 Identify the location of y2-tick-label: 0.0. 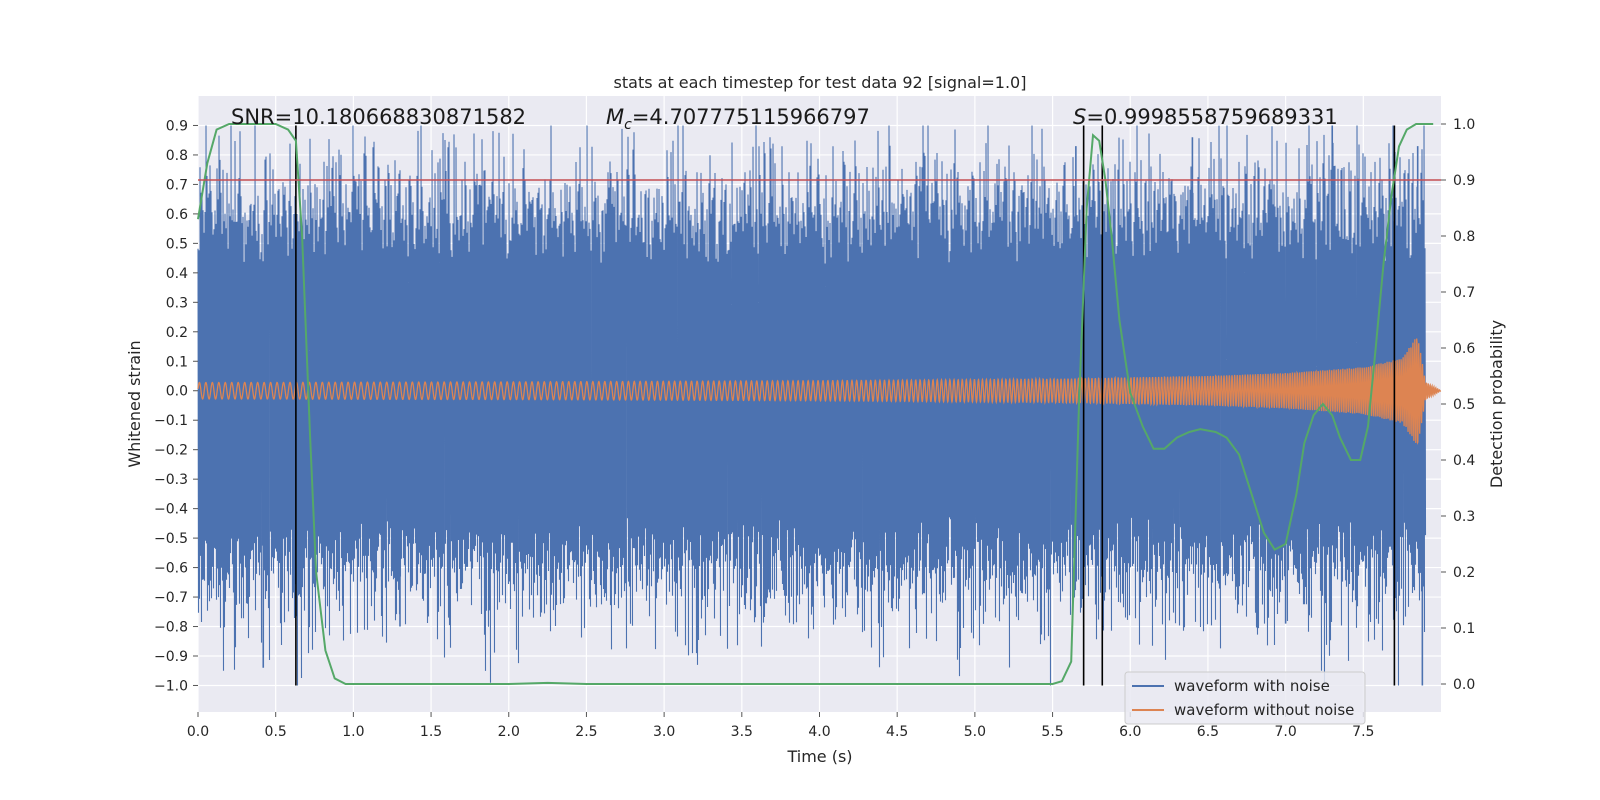
(1464, 685).